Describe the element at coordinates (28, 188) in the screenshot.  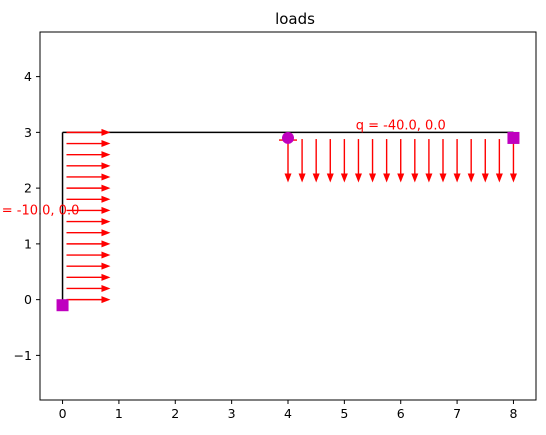
I see `y-tick-label: 2` at that location.